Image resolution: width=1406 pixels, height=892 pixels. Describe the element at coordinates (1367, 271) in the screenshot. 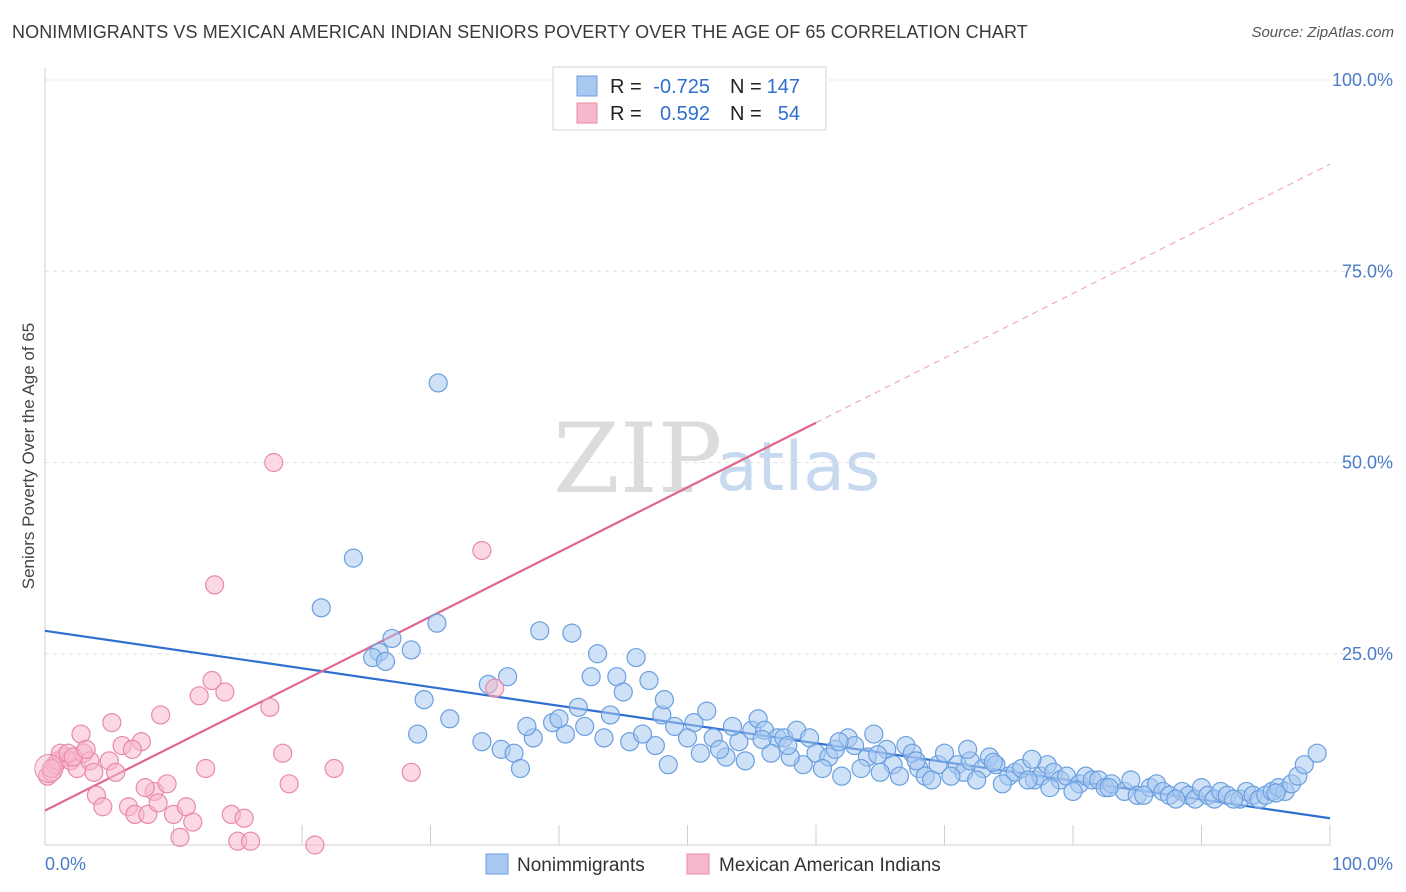

I see `y-tick-label: 75.0%` at that location.